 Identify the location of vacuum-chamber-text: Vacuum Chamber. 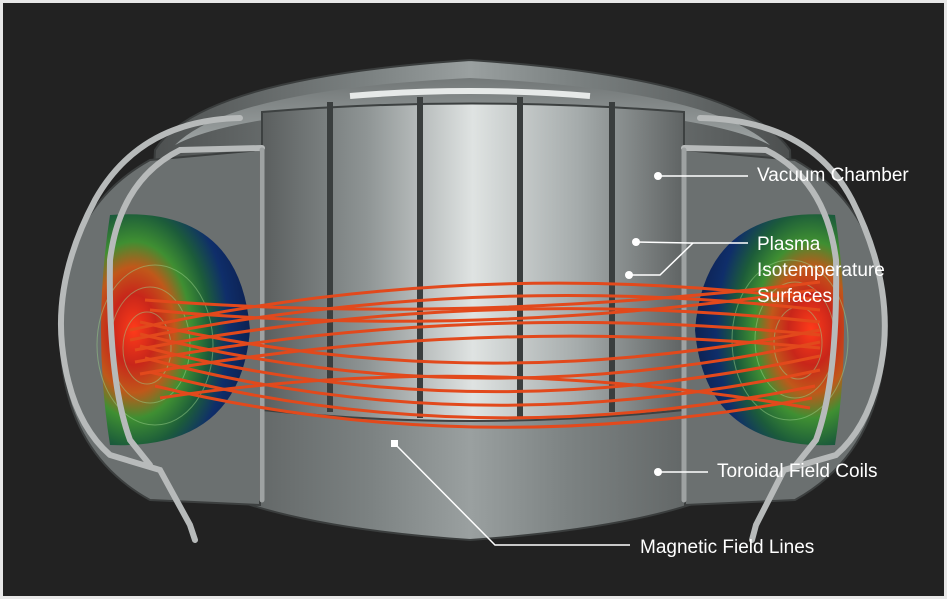
(833, 175).